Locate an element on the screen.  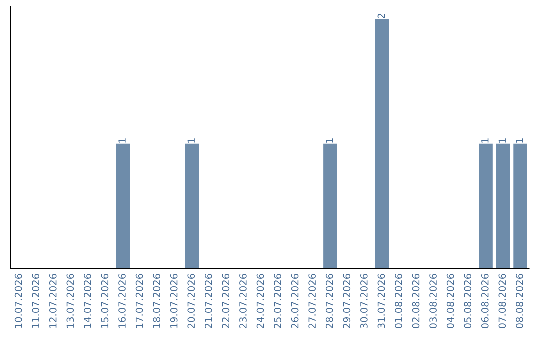
x-tick-label: 07.08.2026 is located at coordinates (502, 301).